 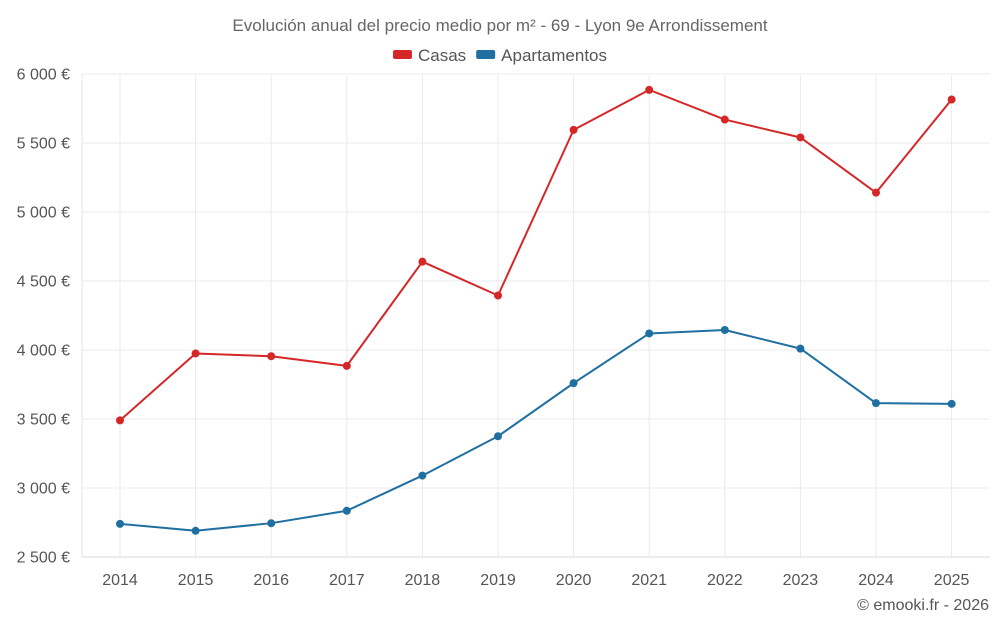 I want to click on legend-item-apartamentos: Apartamentos, so click(x=541, y=55).